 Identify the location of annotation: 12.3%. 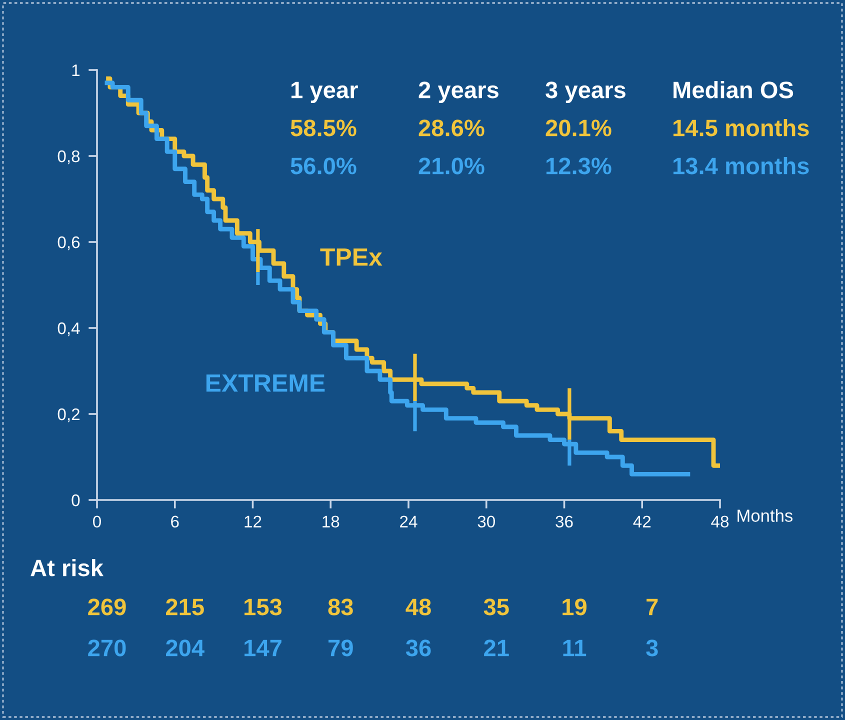
(579, 166).